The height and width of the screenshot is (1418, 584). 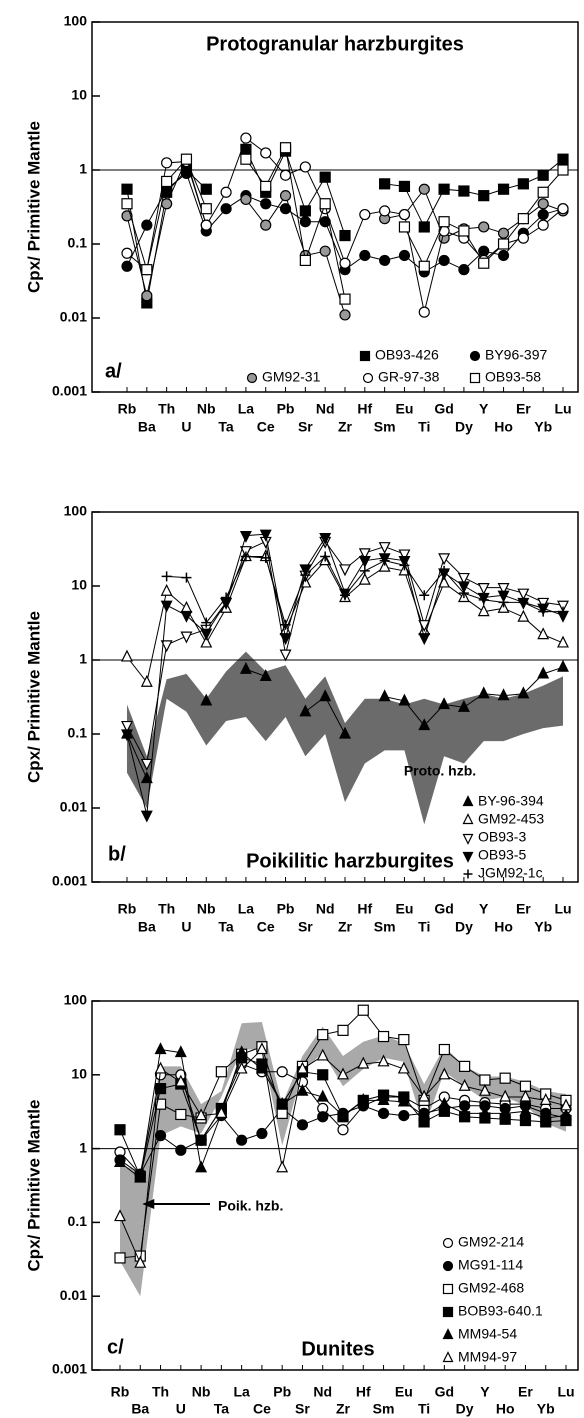 I want to click on legend-label: MG91-114, so click(x=490, y=1265).